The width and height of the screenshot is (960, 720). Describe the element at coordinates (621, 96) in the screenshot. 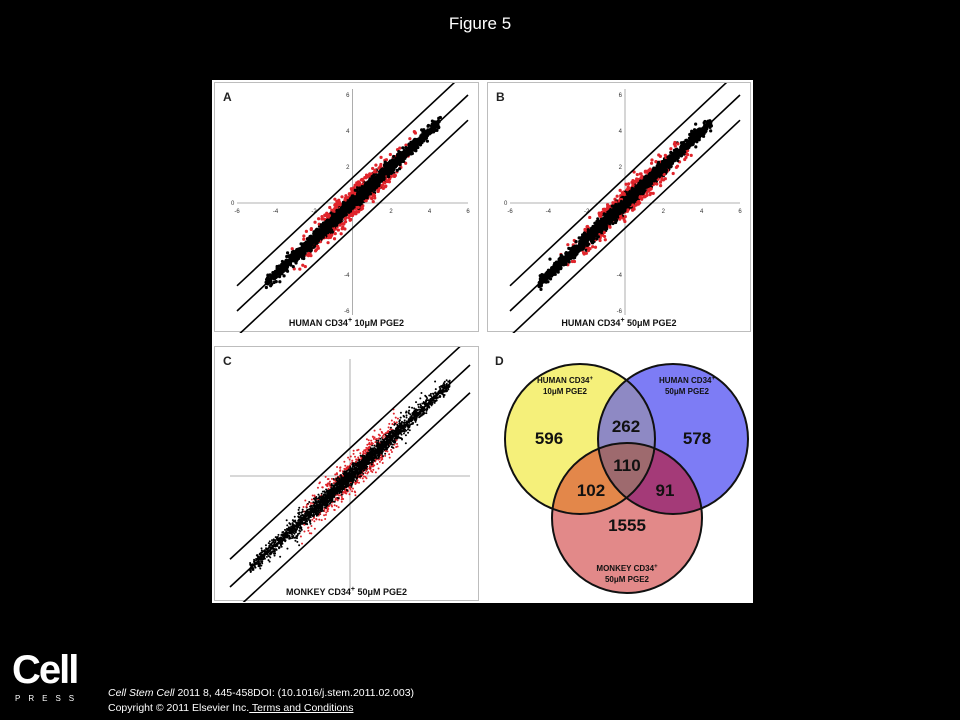

I see `y-tick-label: 6` at that location.